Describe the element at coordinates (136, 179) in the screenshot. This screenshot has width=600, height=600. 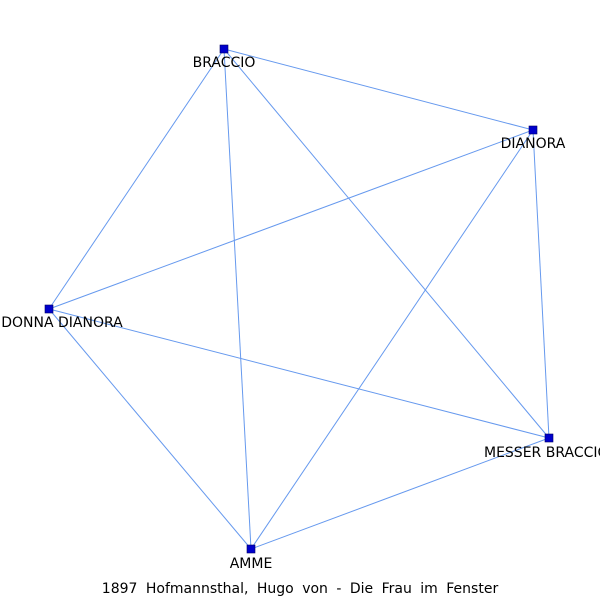
I see `edge-braccio-donna_dianora` at that location.